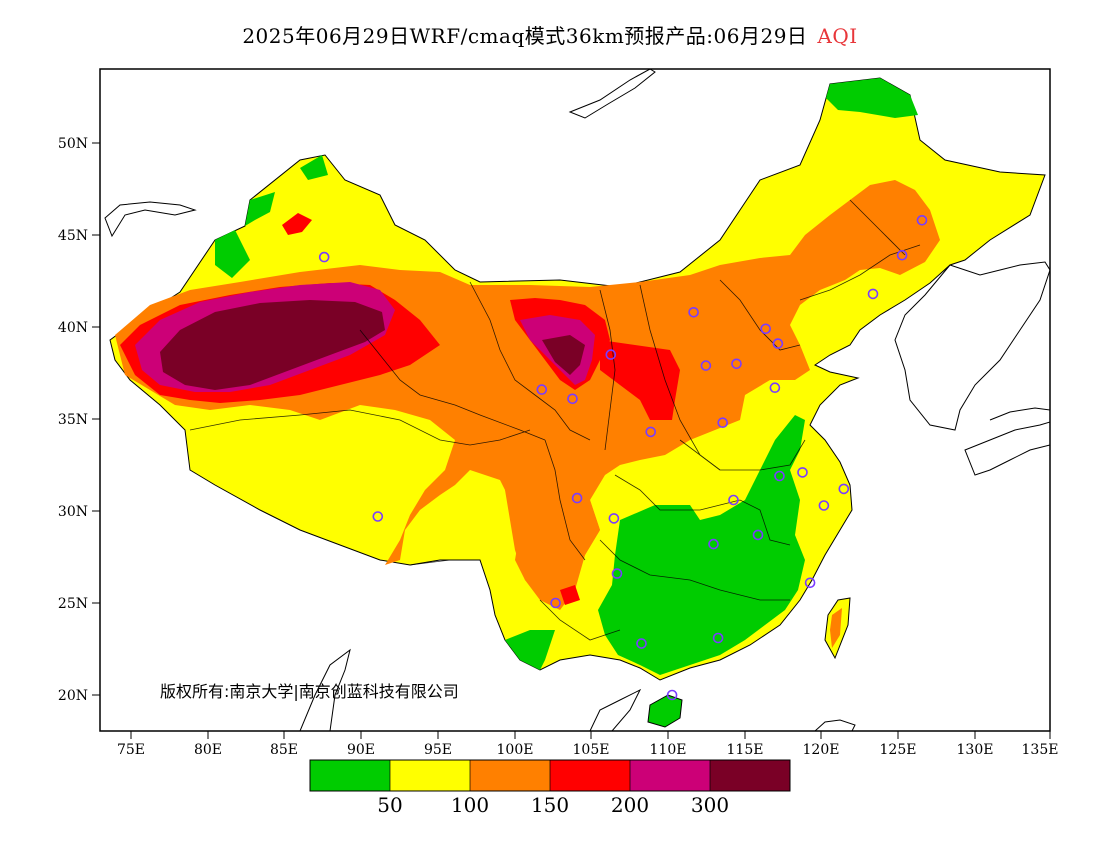 The image size is (1100, 850). I want to click on colorbar: 50 100 150 200 300, so click(550, 788).